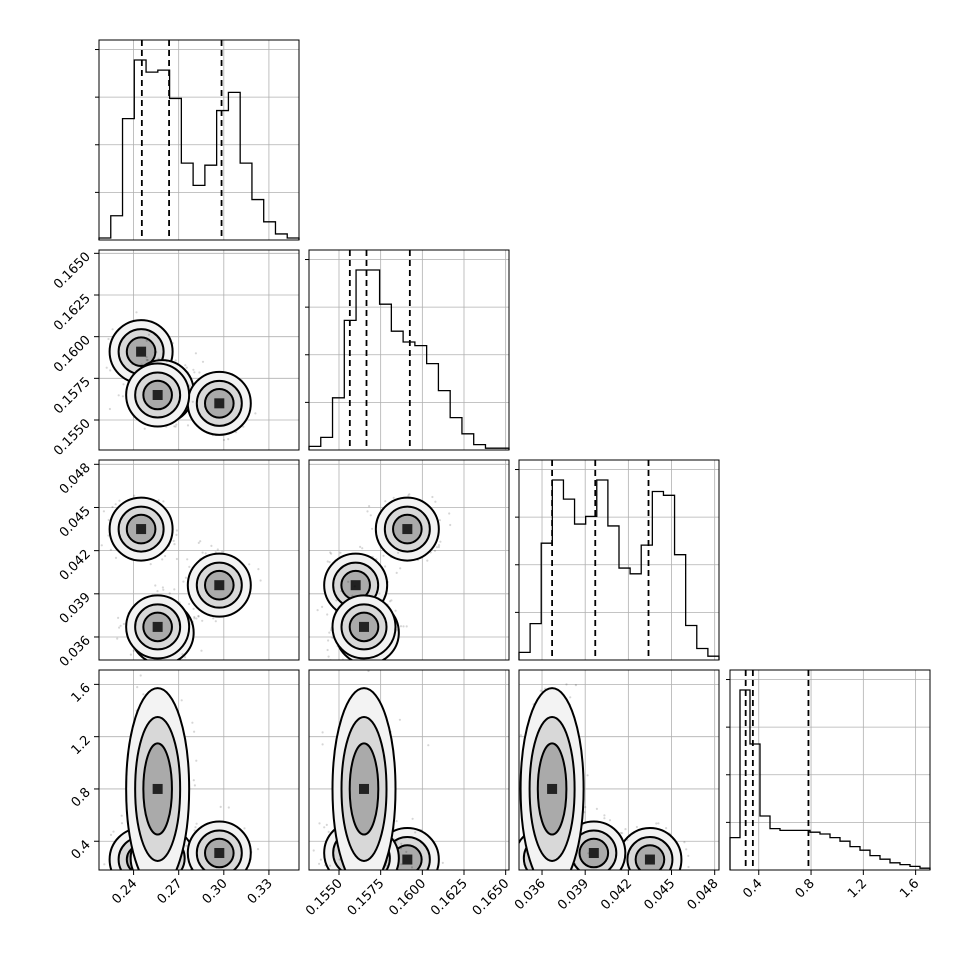 This screenshot has height=970, width=970. Describe the element at coordinates (75, 522) in the screenshot. I see `y-tick-label: 0.045` at that location.